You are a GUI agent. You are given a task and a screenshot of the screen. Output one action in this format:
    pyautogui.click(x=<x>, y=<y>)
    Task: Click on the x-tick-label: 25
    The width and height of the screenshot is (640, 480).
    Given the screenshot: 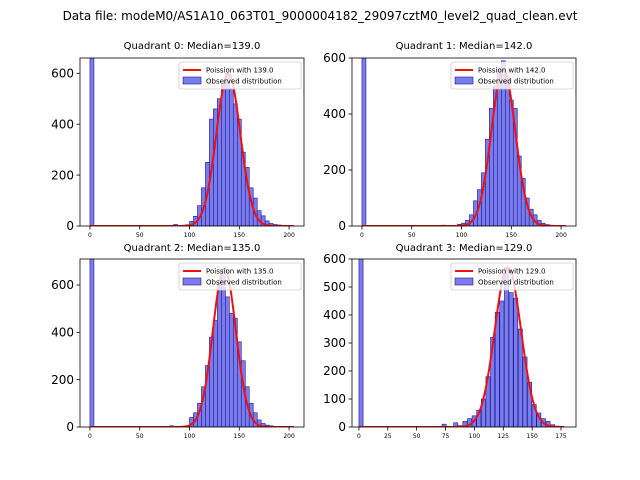 What is the action you would take?
    pyautogui.click(x=388, y=436)
    